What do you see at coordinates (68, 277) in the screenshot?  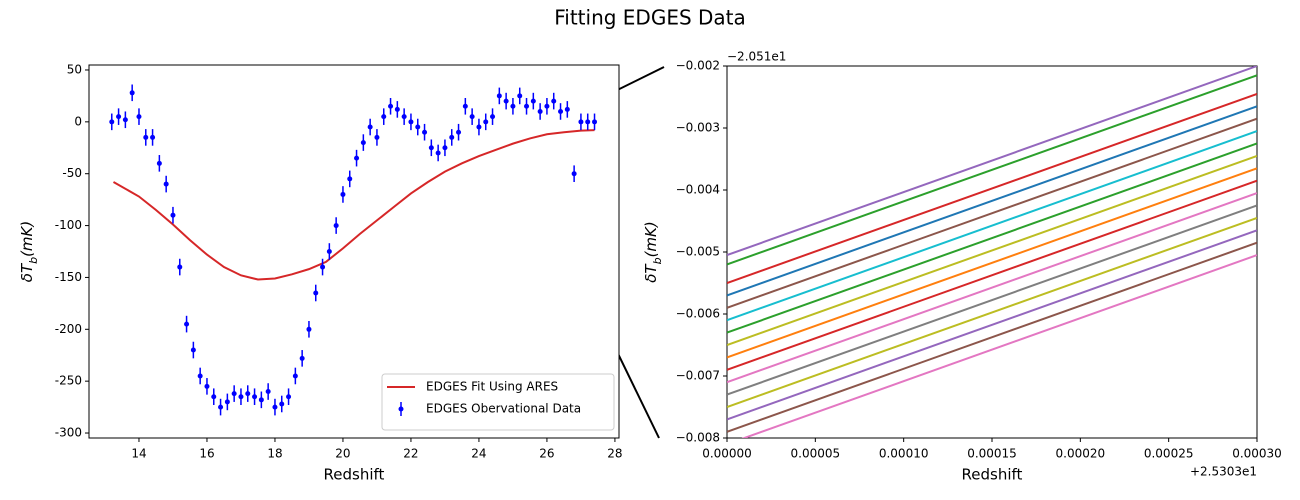 I see `y-tick-label: -150` at bounding box center [68, 277].